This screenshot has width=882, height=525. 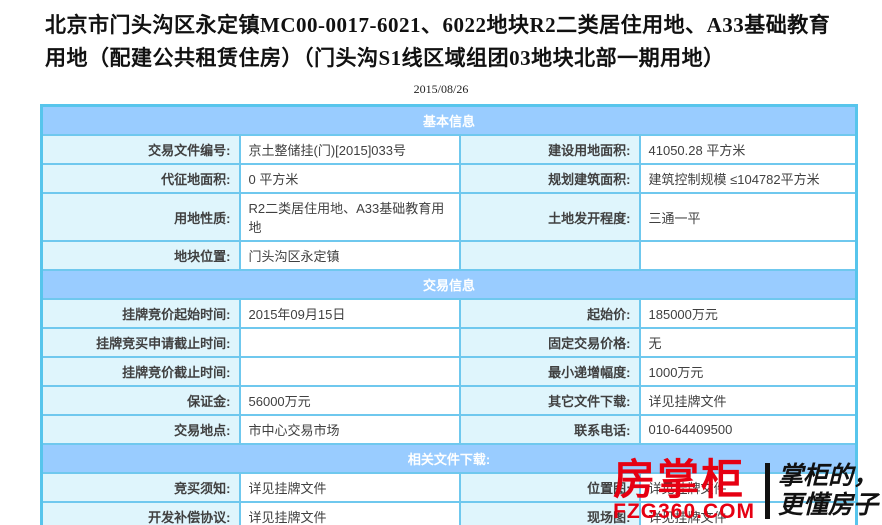 I want to click on field-value: 0 平方米, so click(x=349, y=178).